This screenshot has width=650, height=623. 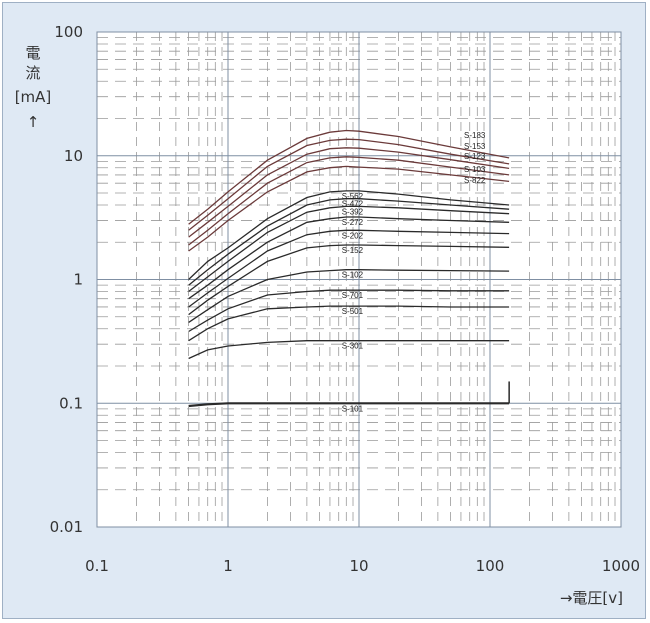 I want to click on series-label-s-562: S-562, so click(x=353, y=196).